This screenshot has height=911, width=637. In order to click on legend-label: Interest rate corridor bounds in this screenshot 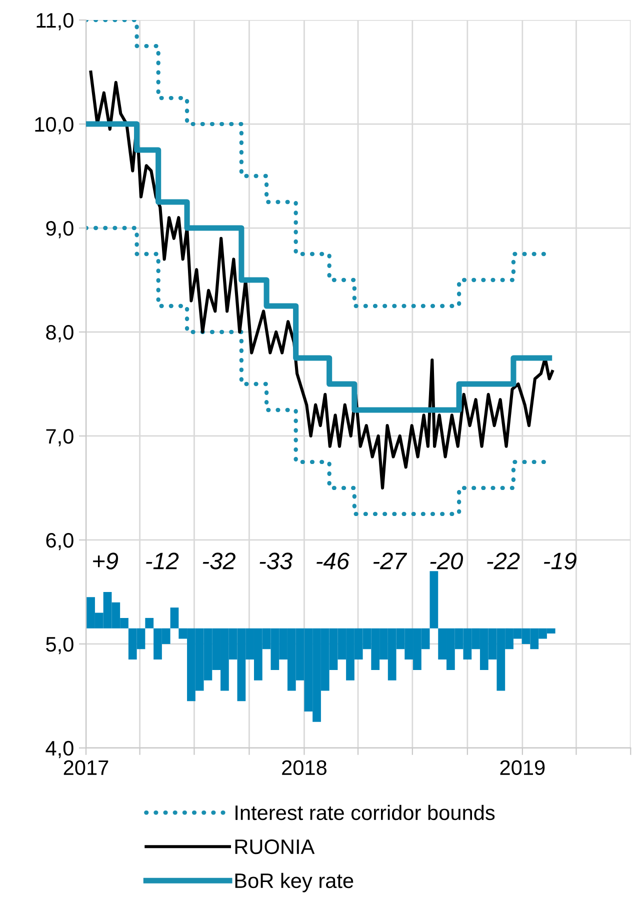, I will do `click(365, 812)`.